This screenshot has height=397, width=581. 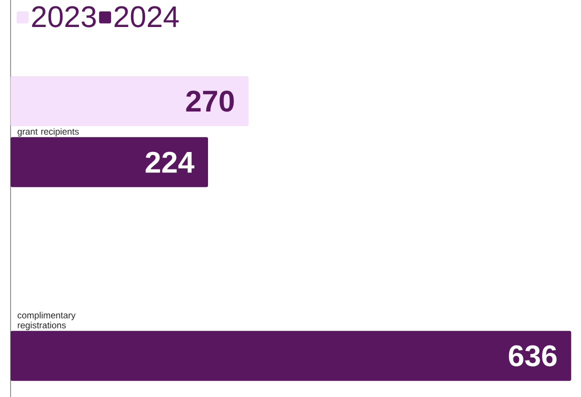 What do you see at coordinates (170, 162) in the screenshot?
I see `data-label: 224` at bounding box center [170, 162].